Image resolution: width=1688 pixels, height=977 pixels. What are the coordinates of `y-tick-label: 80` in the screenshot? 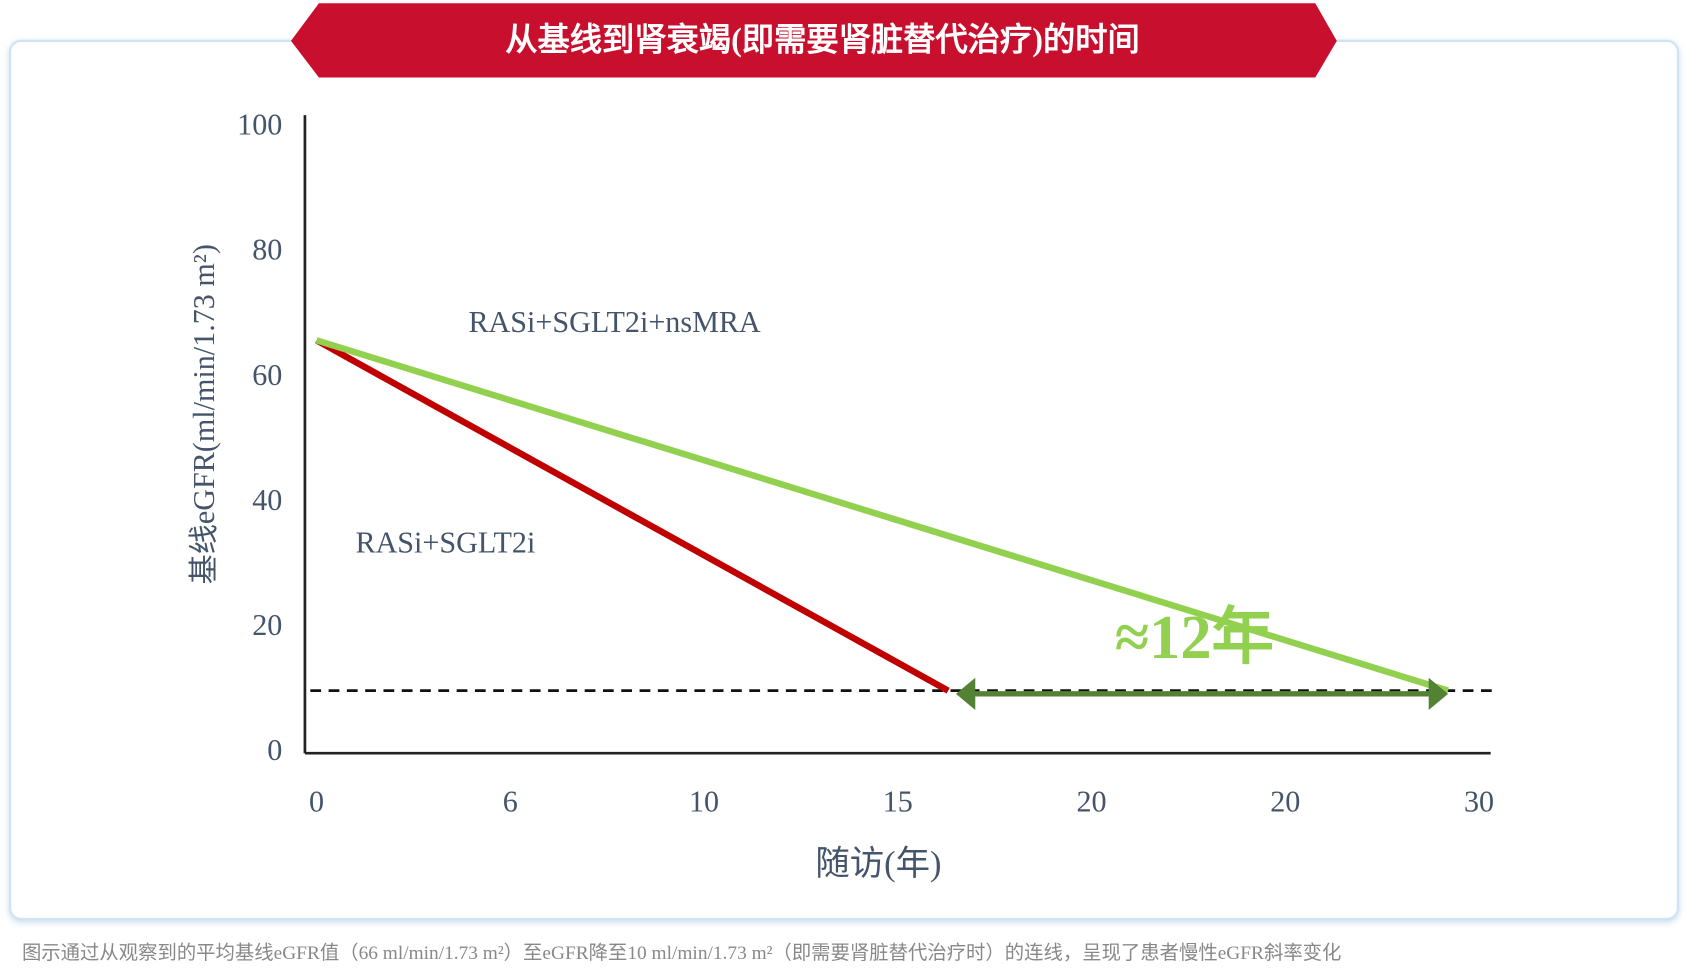 It's located at (267, 250).